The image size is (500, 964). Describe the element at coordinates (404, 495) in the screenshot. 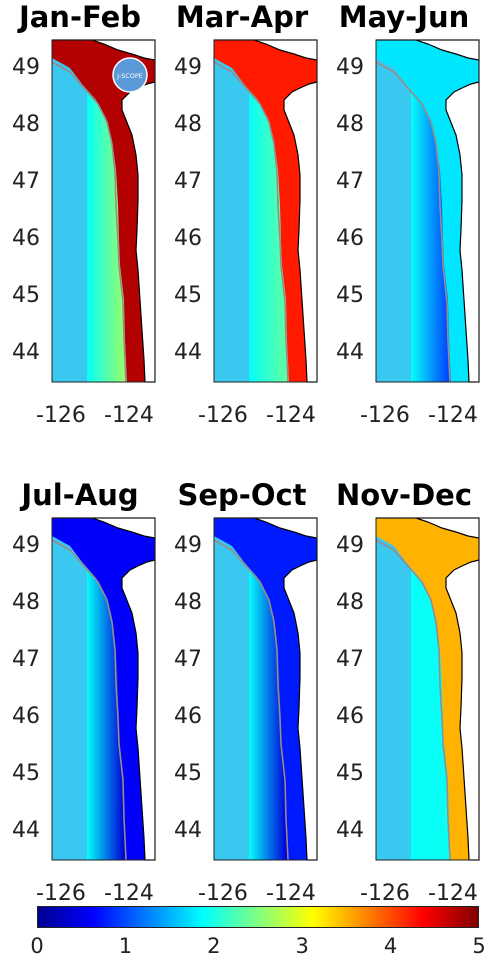

I see `panel-title: Nov-Dec` at that location.